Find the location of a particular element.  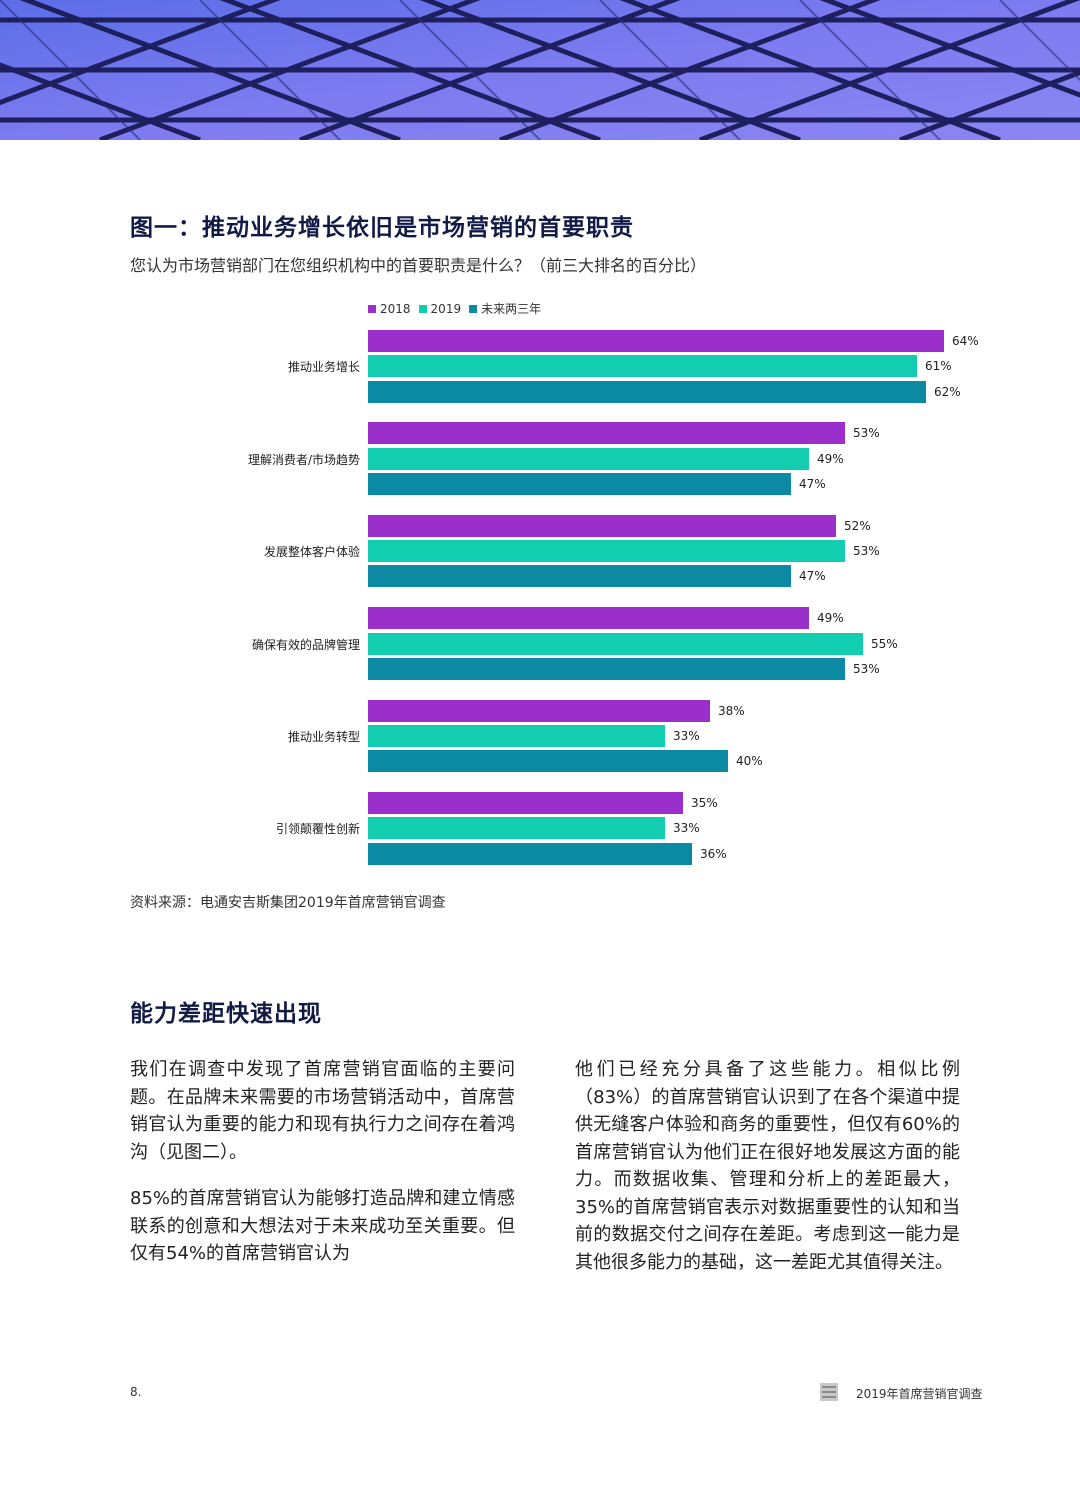

company-logo is located at coordinates (829, 1392).